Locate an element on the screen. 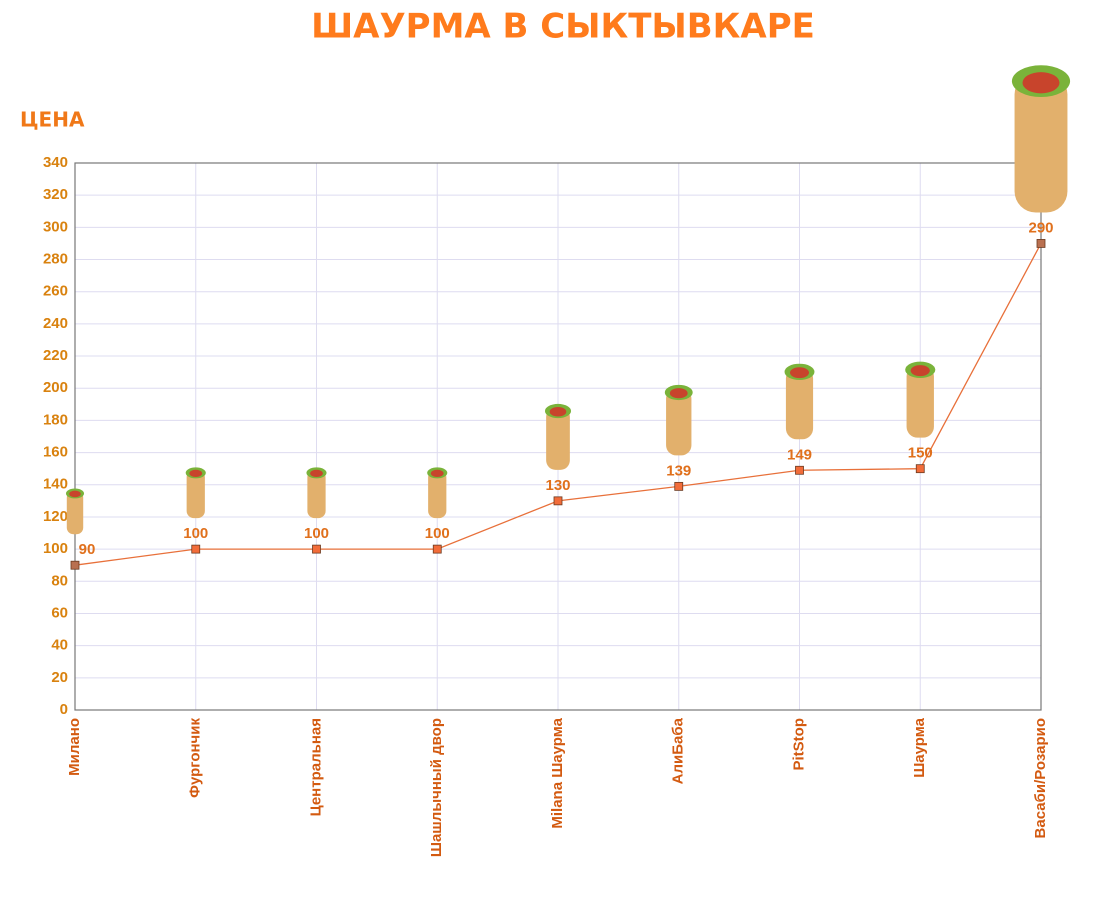  x-tick-label: Центральная is located at coordinates (315, 767).